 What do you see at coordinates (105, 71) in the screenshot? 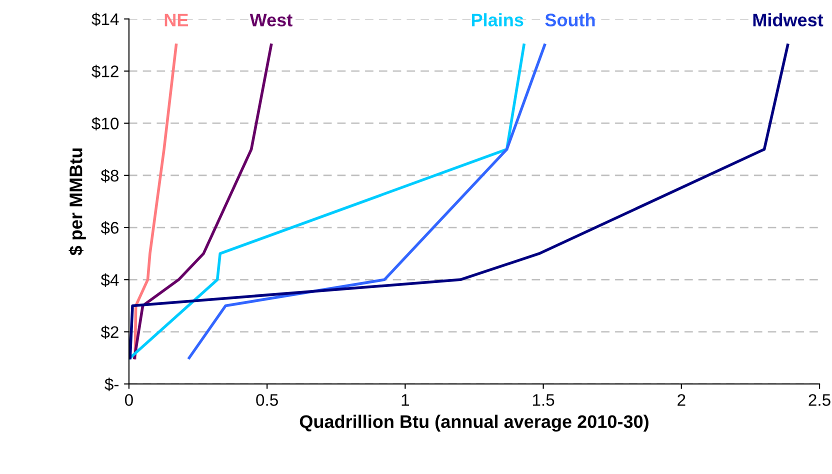
I see `y-tick-label: $12` at bounding box center [105, 71].